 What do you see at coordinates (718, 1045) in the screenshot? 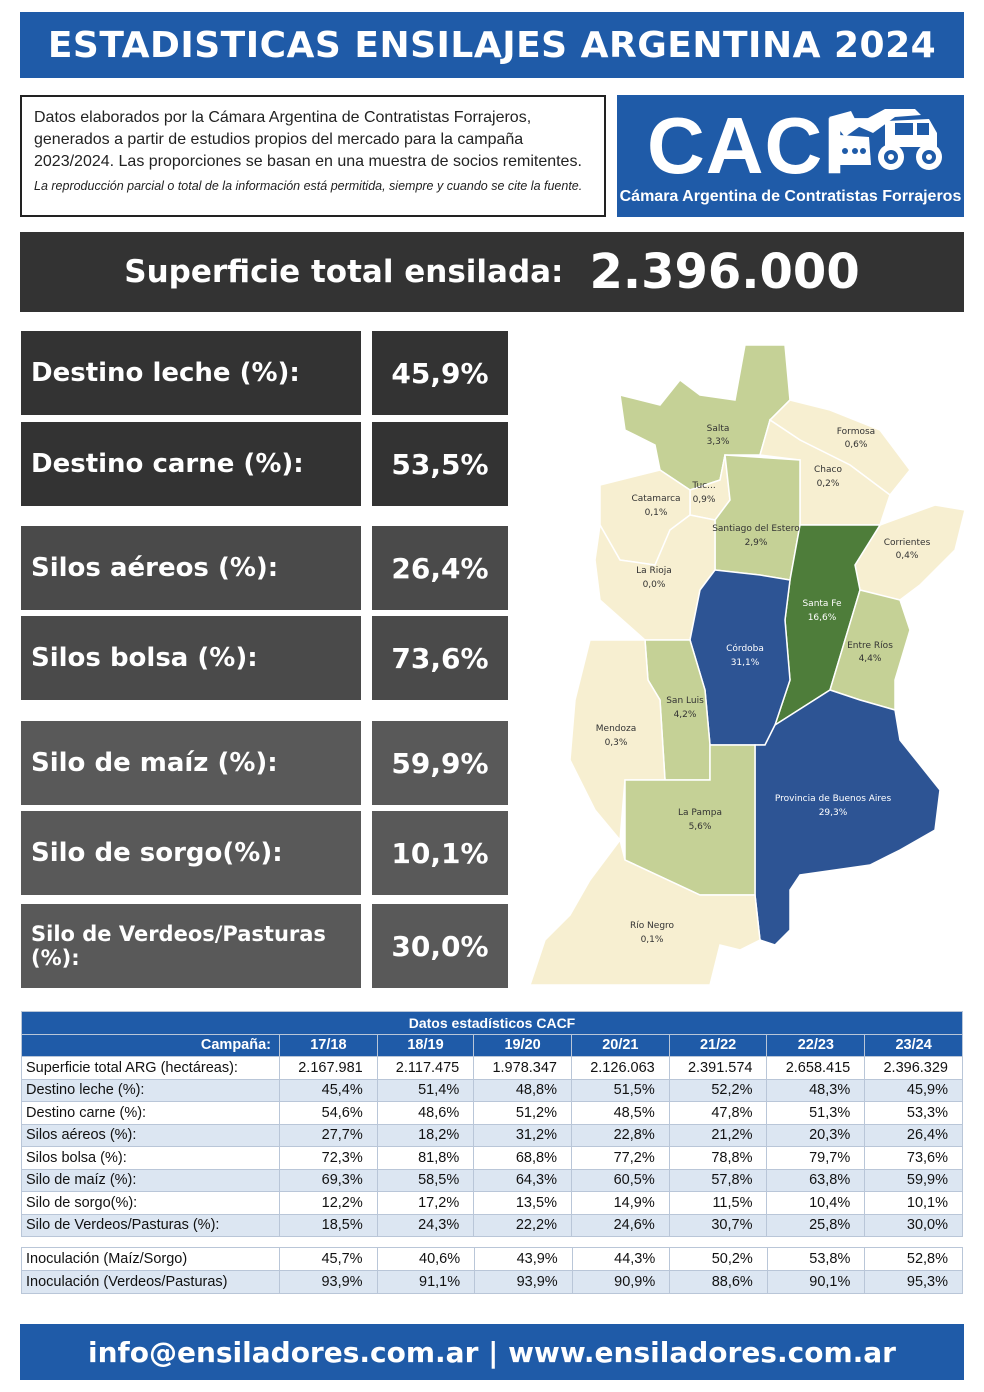
I see `column-header: 21/22` at bounding box center [718, 1045].